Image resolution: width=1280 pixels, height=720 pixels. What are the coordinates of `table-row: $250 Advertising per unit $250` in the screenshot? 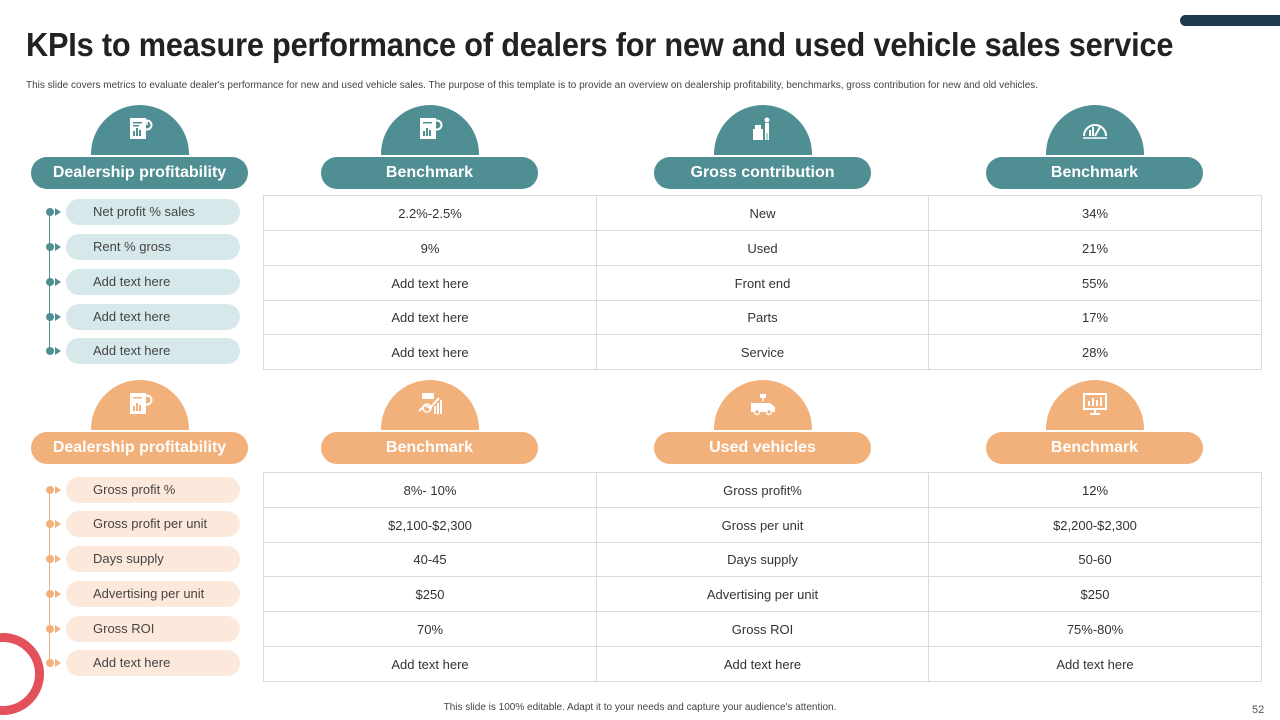 It's located at (762, 594).